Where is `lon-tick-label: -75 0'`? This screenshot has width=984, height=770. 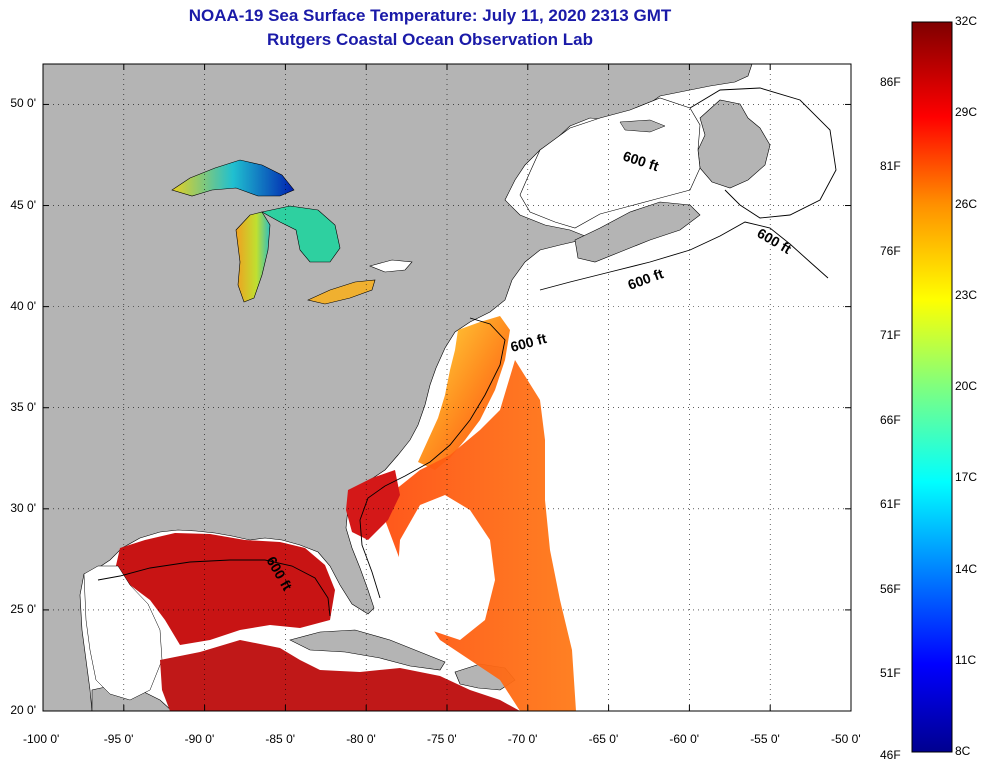
lon-tick-label: -75 0' is located at coordinates (442, 739).